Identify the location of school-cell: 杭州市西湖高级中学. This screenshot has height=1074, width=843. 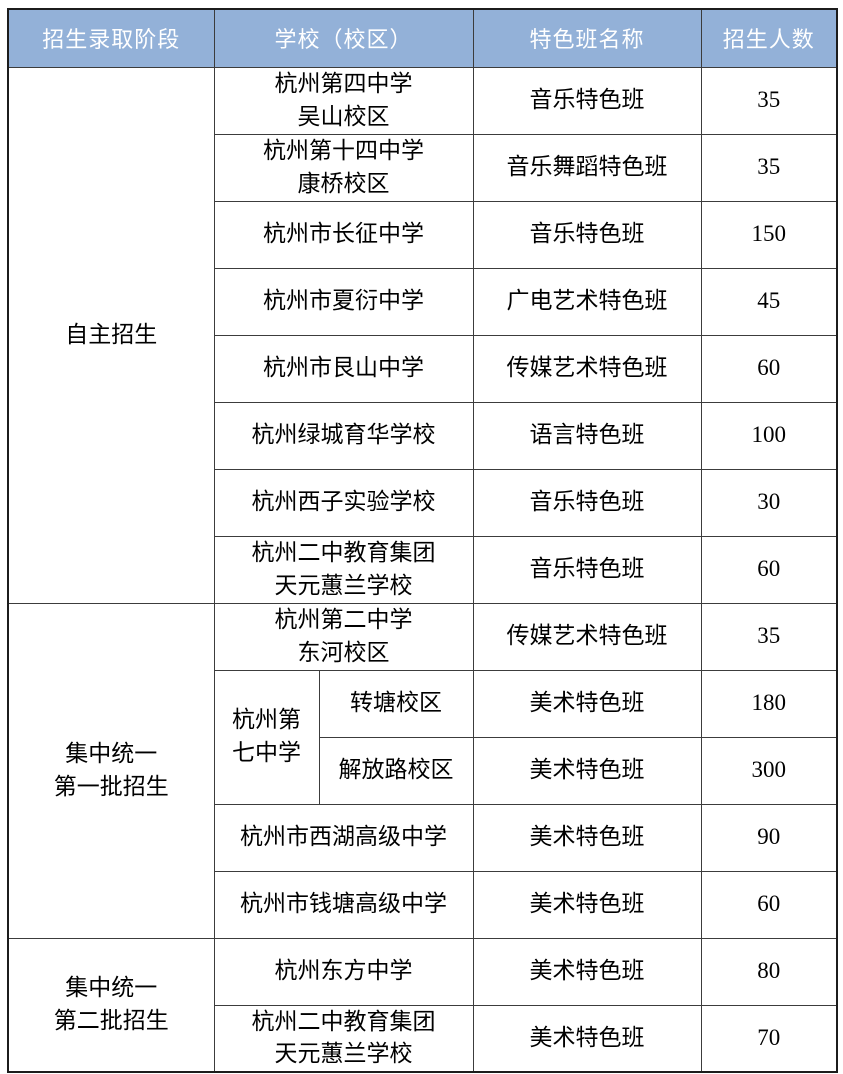
(343, 837).